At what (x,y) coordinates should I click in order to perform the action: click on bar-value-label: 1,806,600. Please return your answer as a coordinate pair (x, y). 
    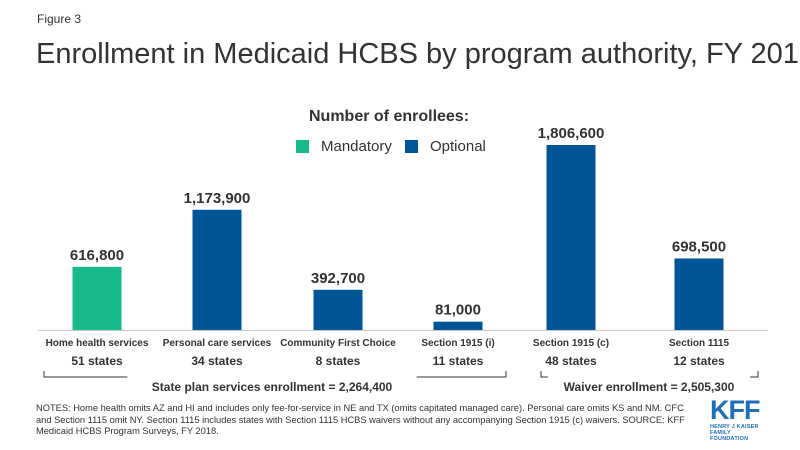
    Looking at the image, I should click on (571, 133).